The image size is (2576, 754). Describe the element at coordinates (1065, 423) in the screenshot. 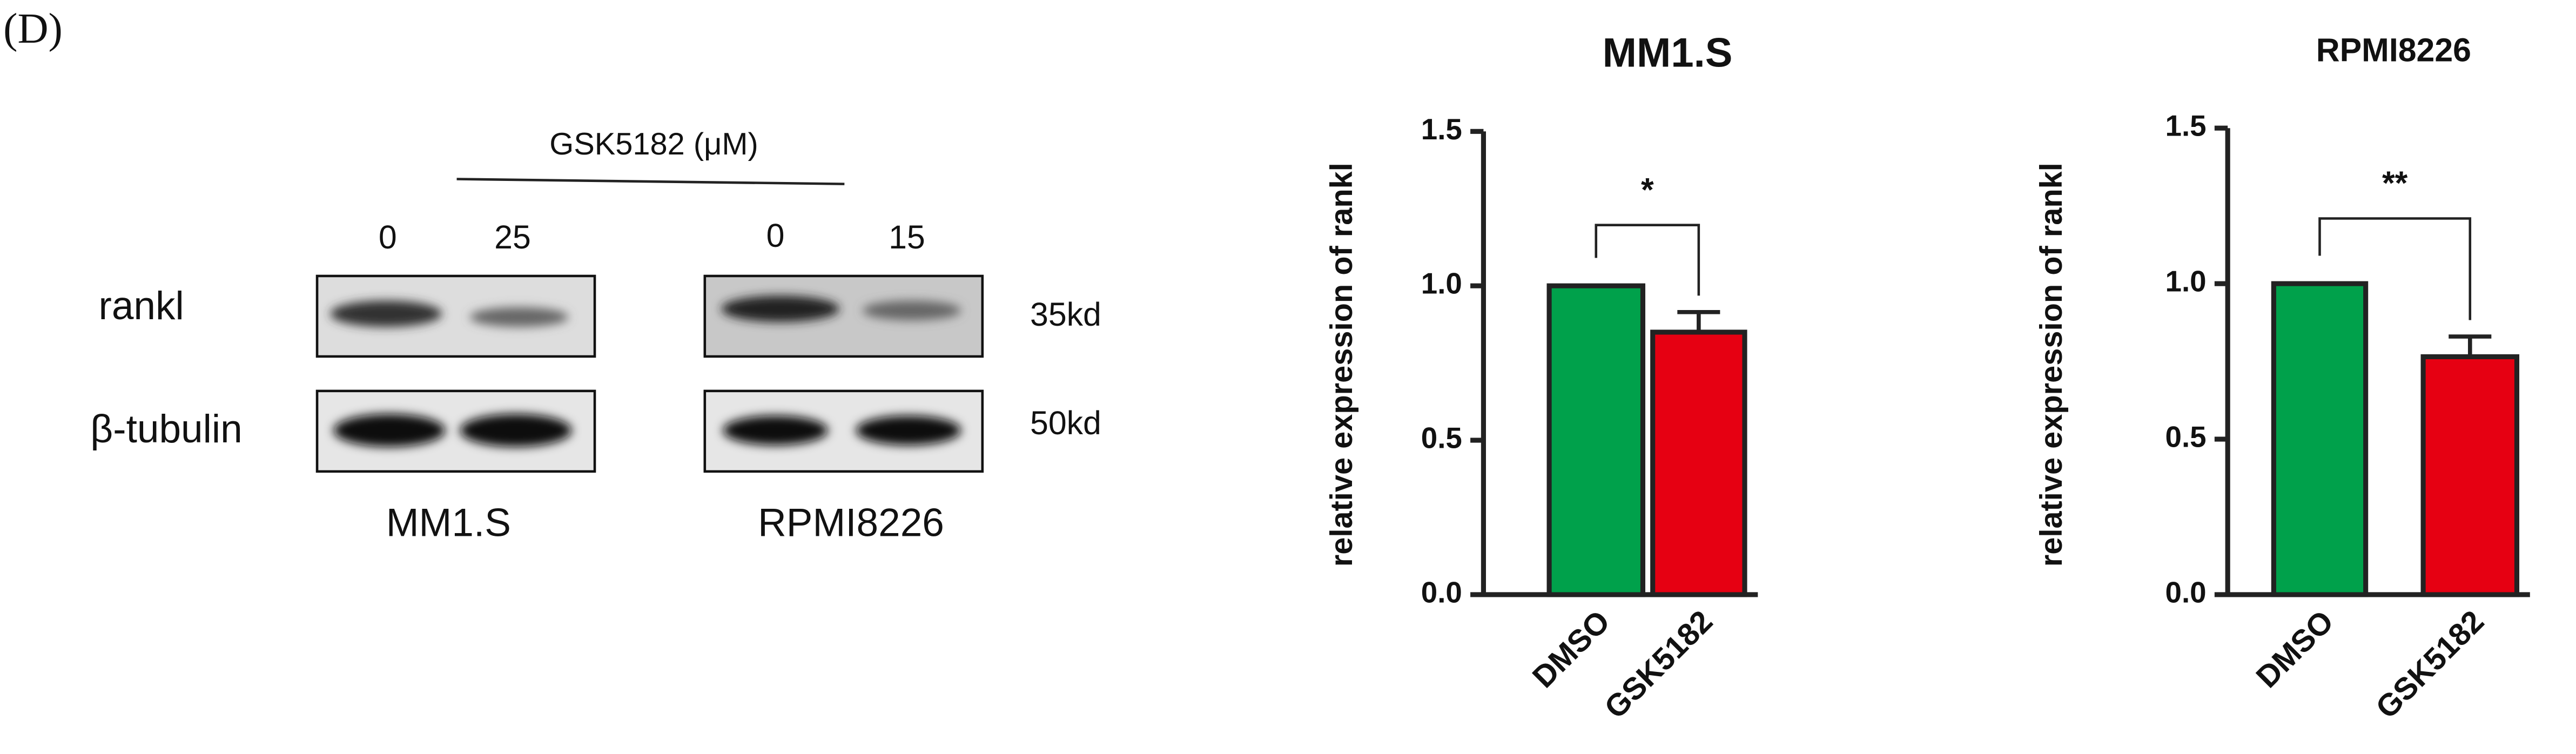

I see `size-label: 50kd` at that location.